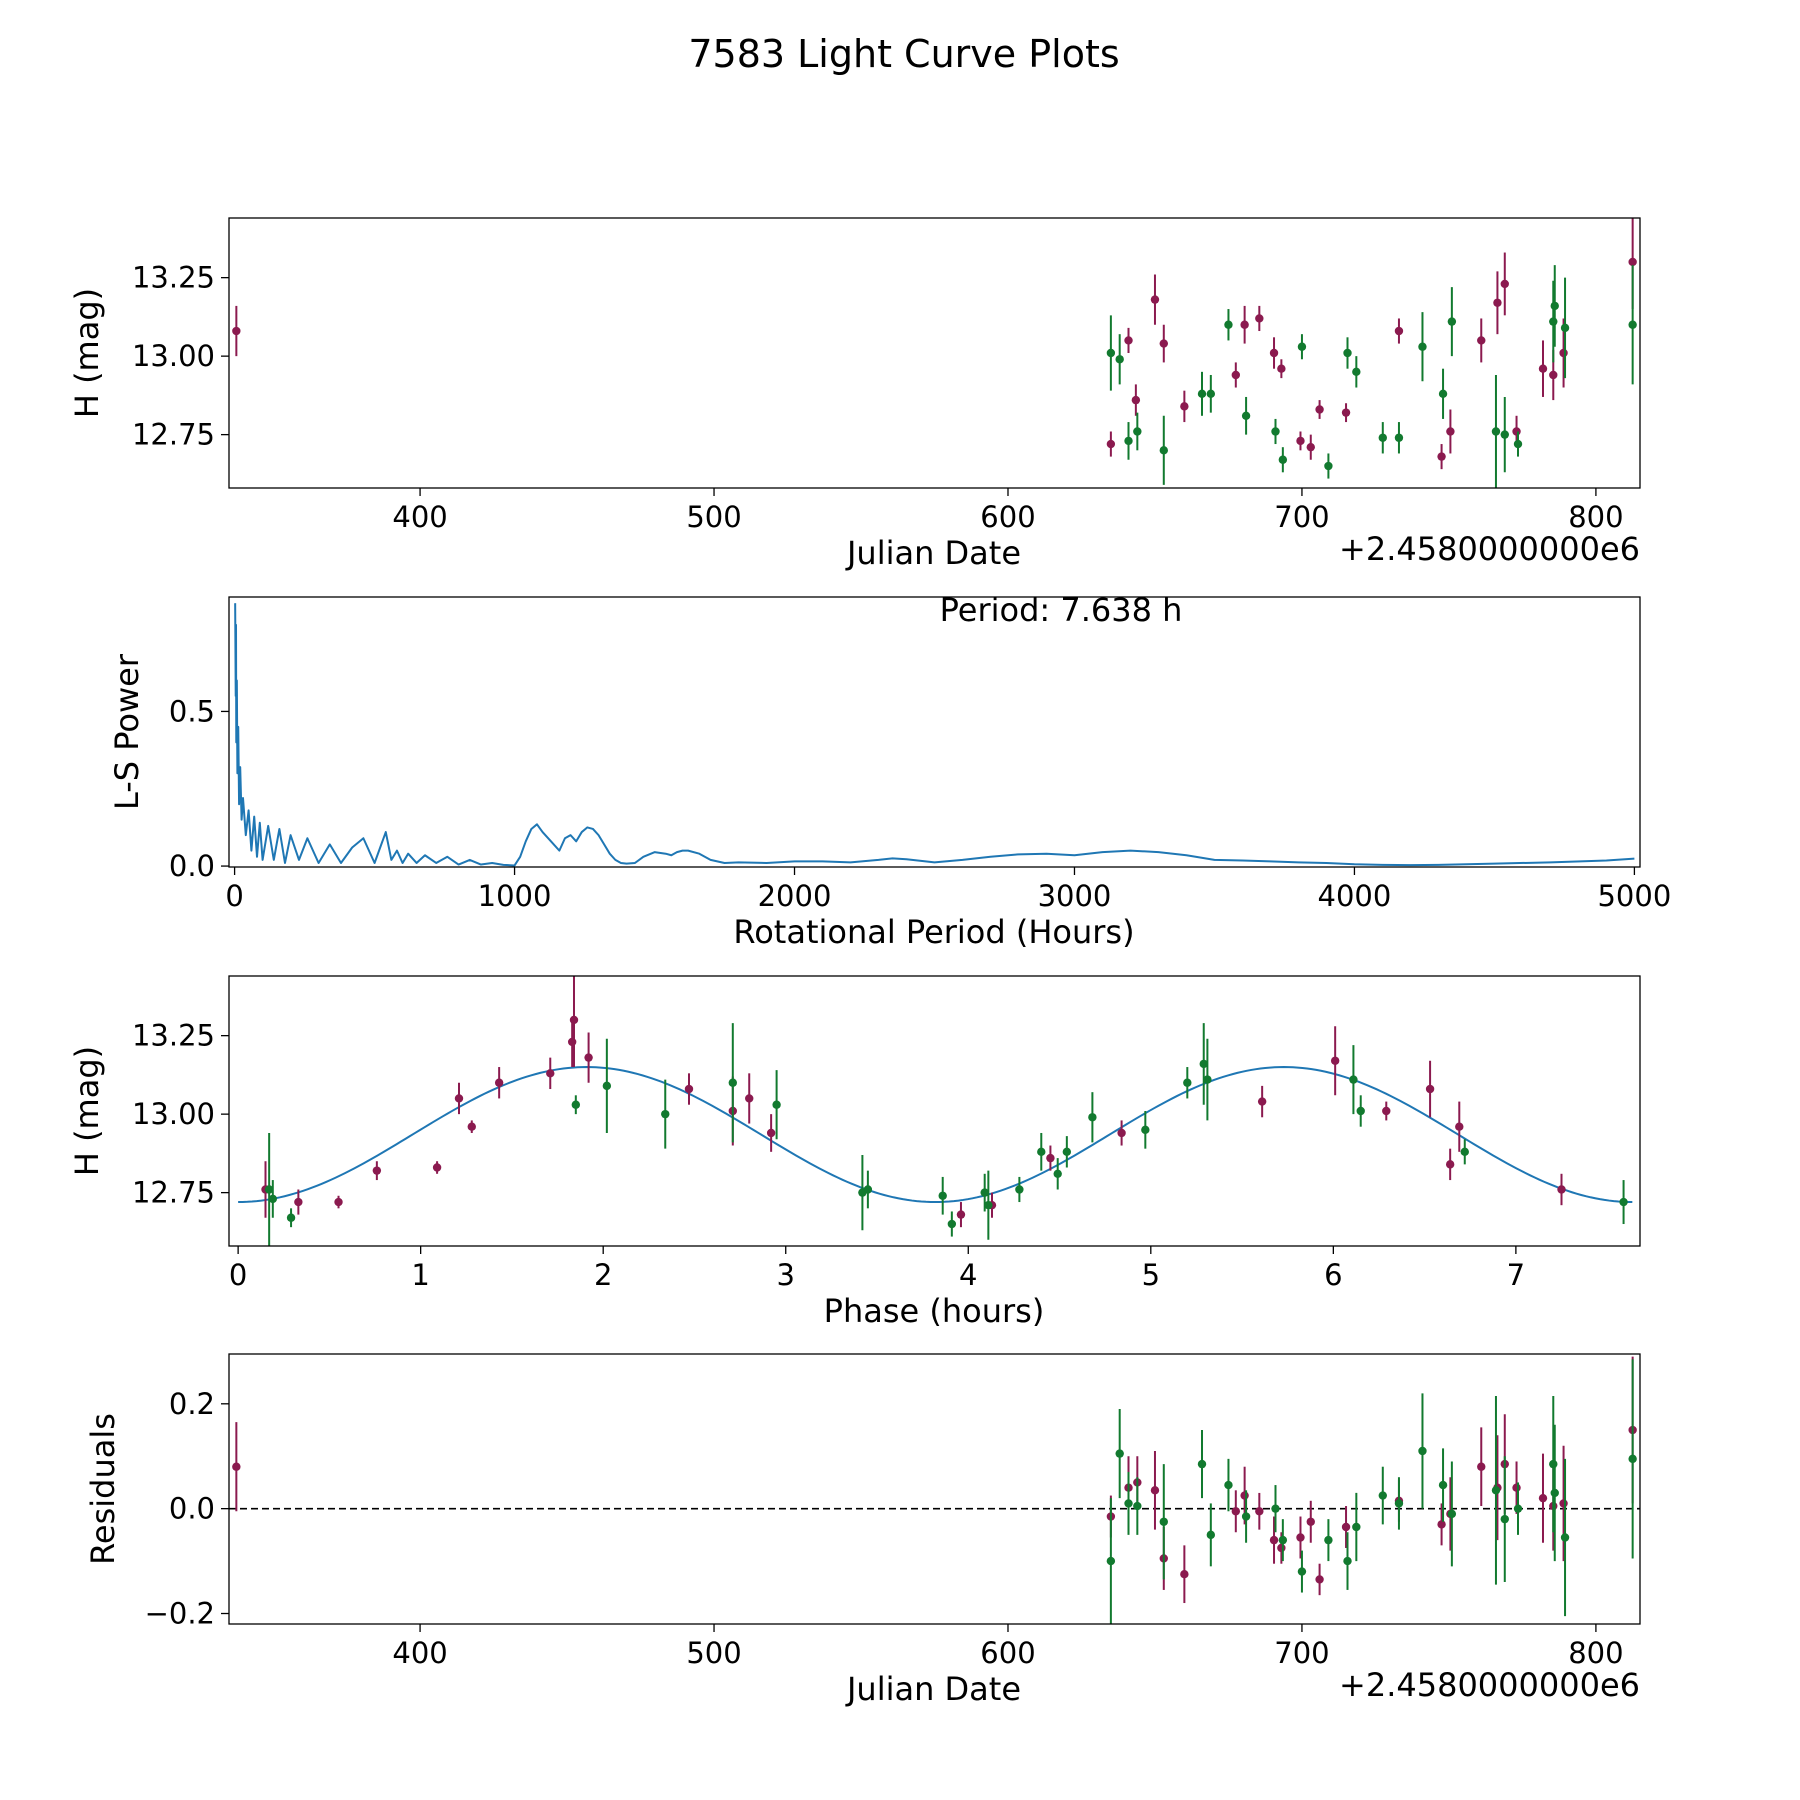 The height and width of the screenshot is (1800, 1800). What do you see at coordinates (173, 1193) in the screenshot?
I see `phased-ytick-label: 12.75` at bounding box center [173, 1193].